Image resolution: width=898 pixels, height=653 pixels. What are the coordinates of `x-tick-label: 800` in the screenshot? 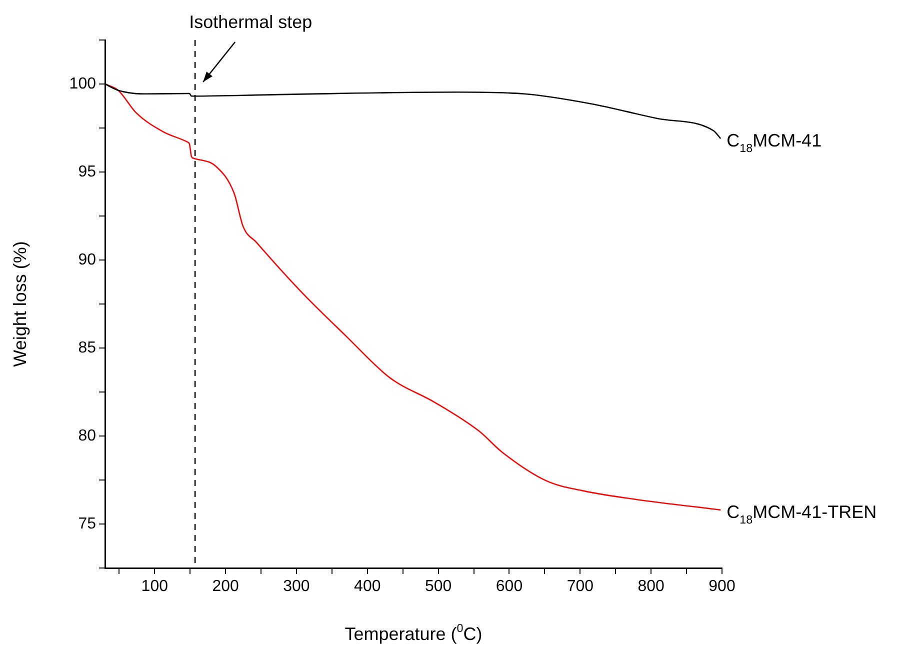 It's located at (651, 587).